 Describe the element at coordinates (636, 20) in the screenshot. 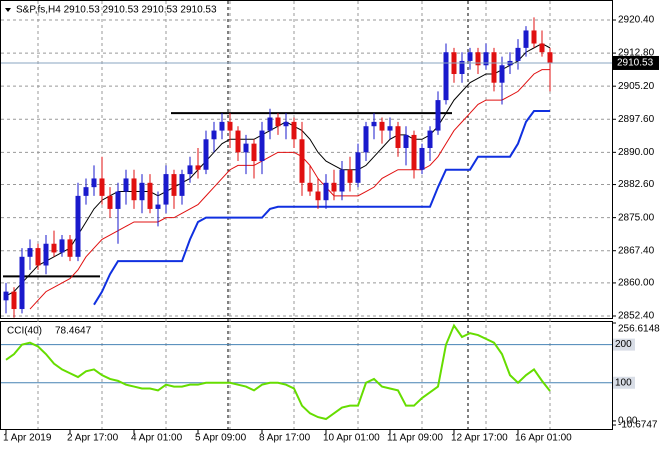

I see `y-tick-label: 2920.40` at that location.